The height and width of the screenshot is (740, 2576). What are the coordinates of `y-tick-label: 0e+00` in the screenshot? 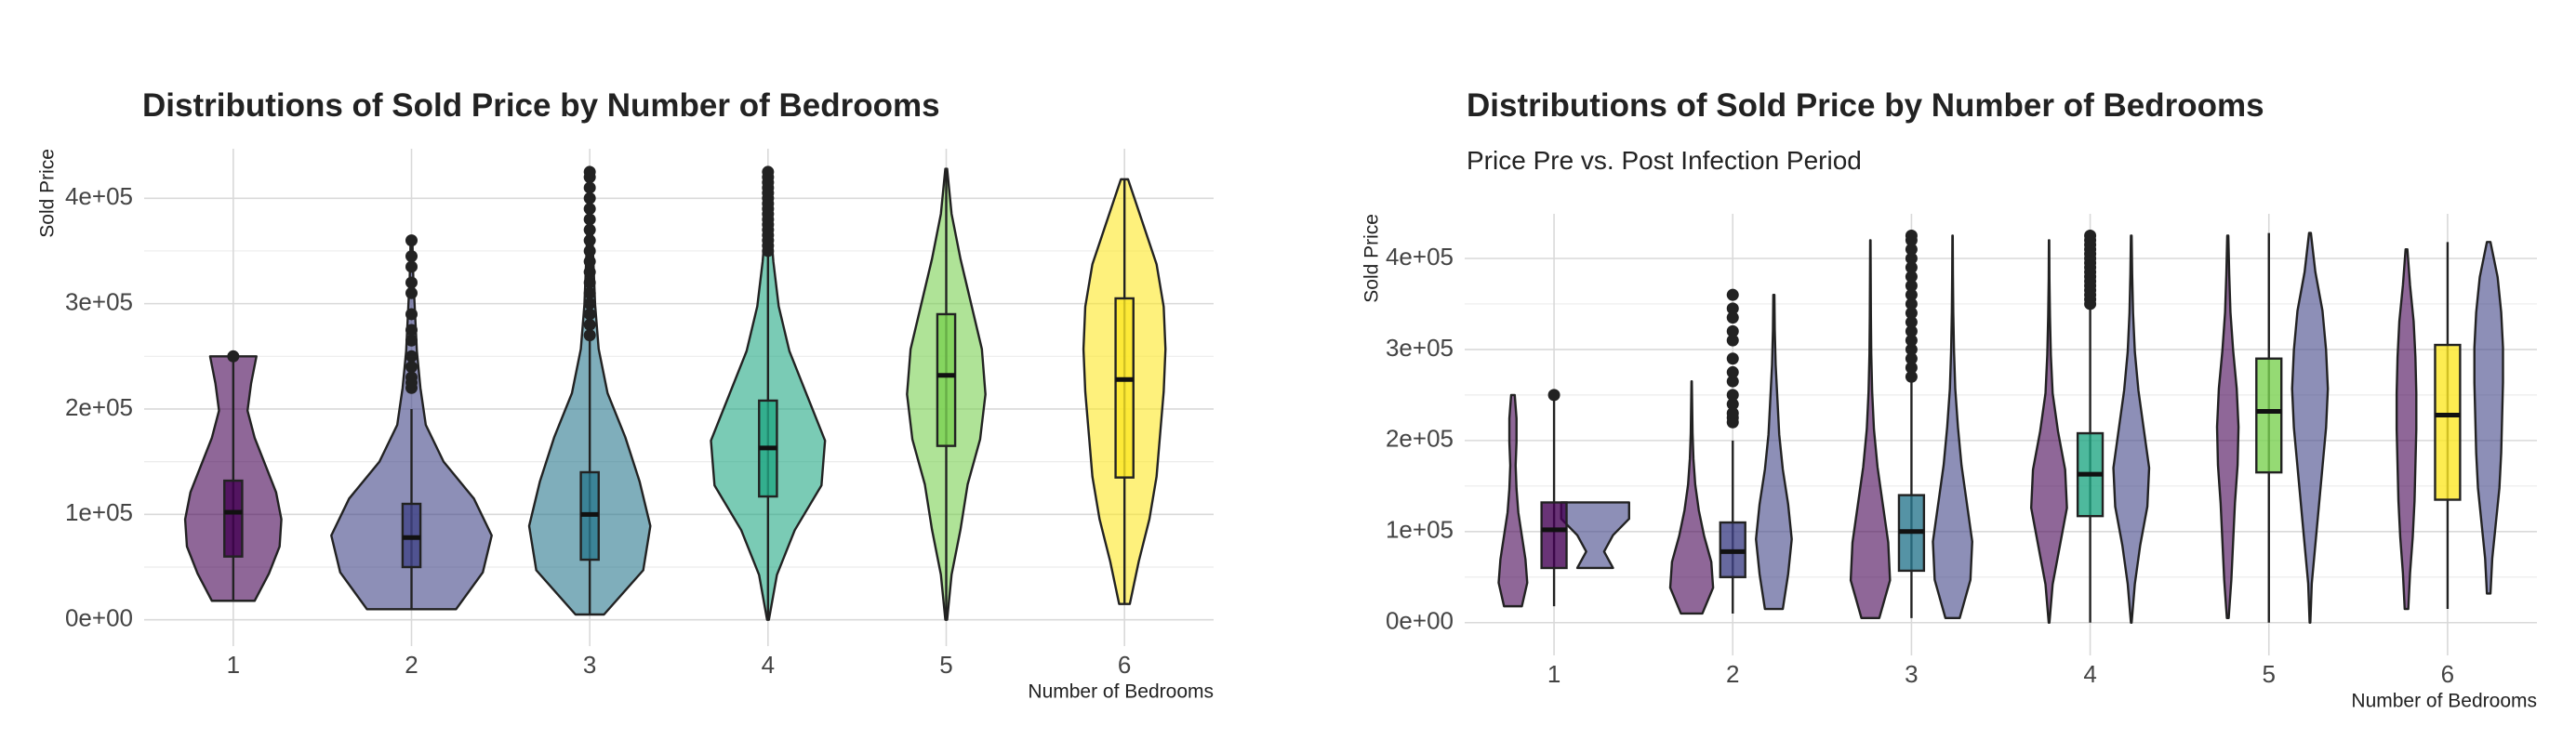 It's located at (1420, 621).